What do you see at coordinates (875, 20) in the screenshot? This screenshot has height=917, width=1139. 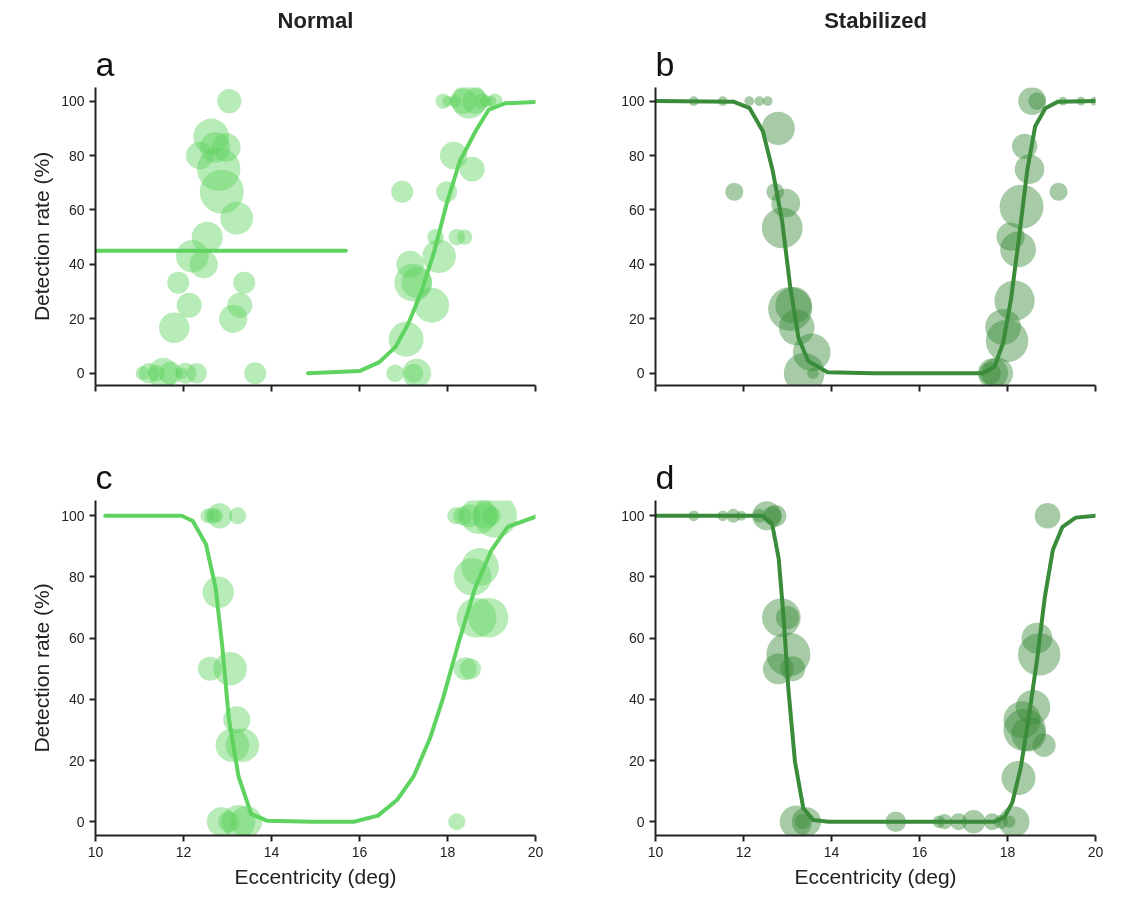 I see `chart-title: Stabilized` at bounding box center [875, 20].